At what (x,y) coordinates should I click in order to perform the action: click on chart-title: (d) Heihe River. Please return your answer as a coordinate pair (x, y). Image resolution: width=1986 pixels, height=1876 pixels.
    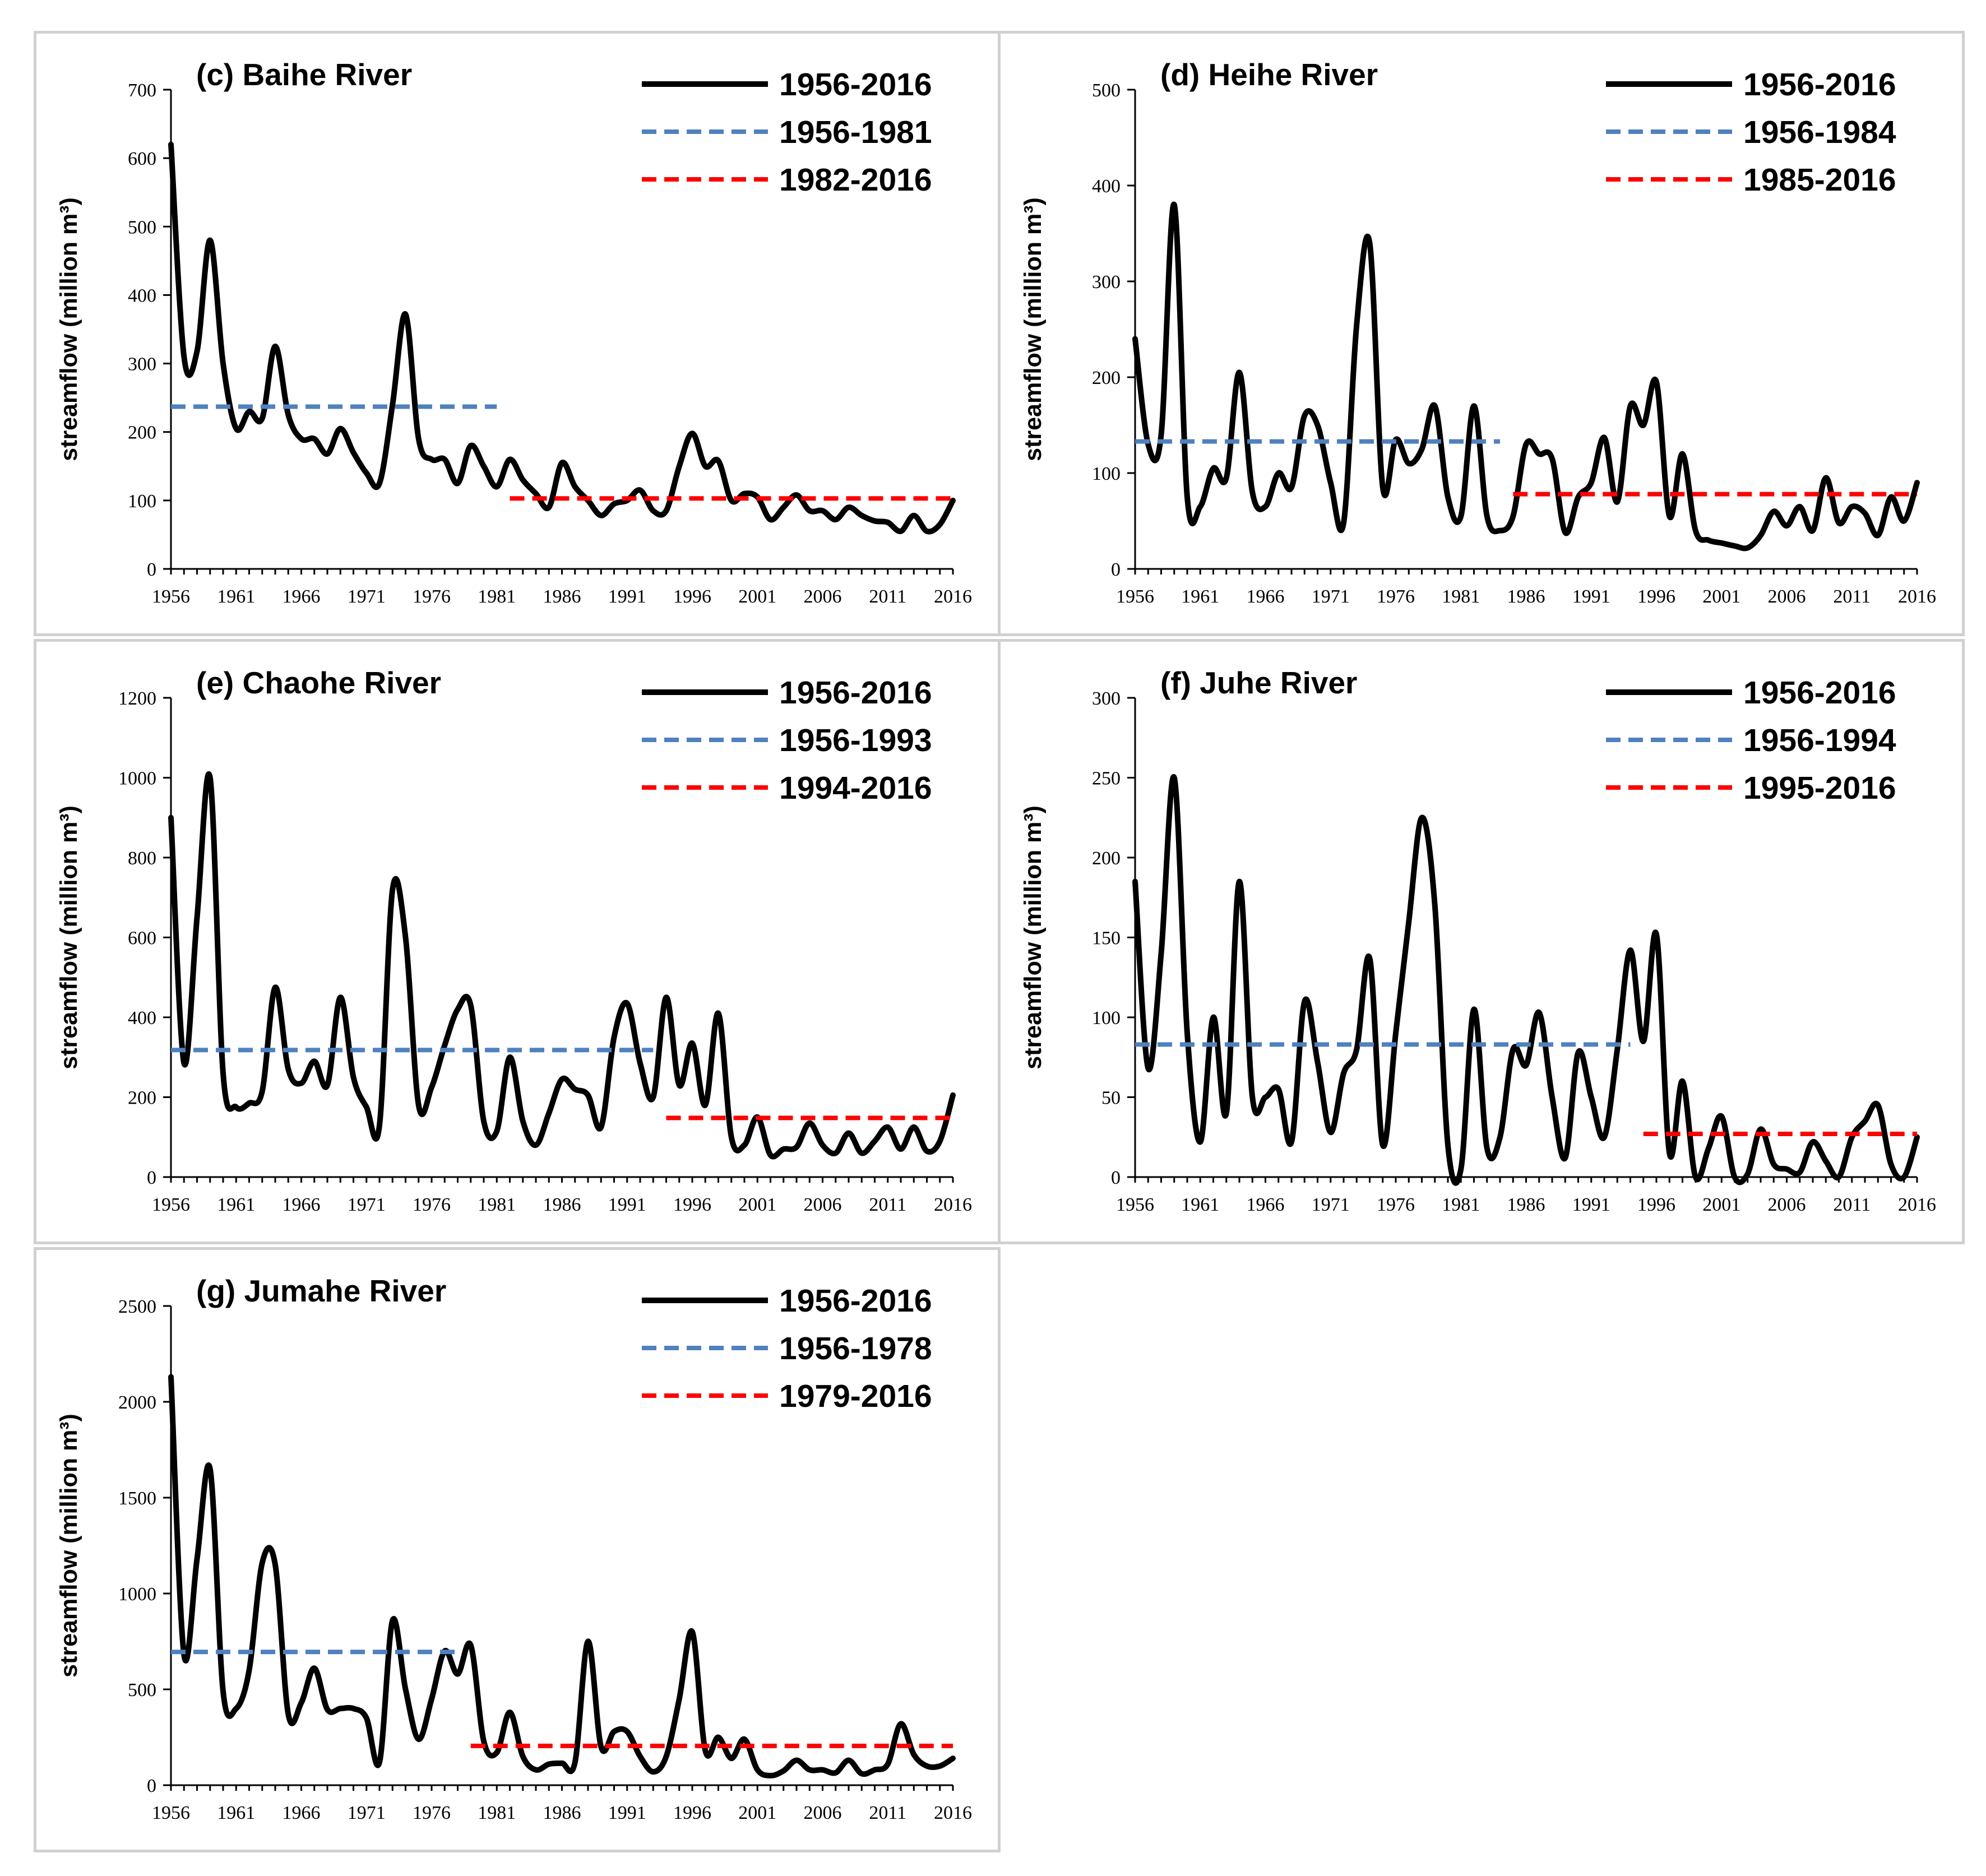
    Looking at the image, I should click on (1269, 75).